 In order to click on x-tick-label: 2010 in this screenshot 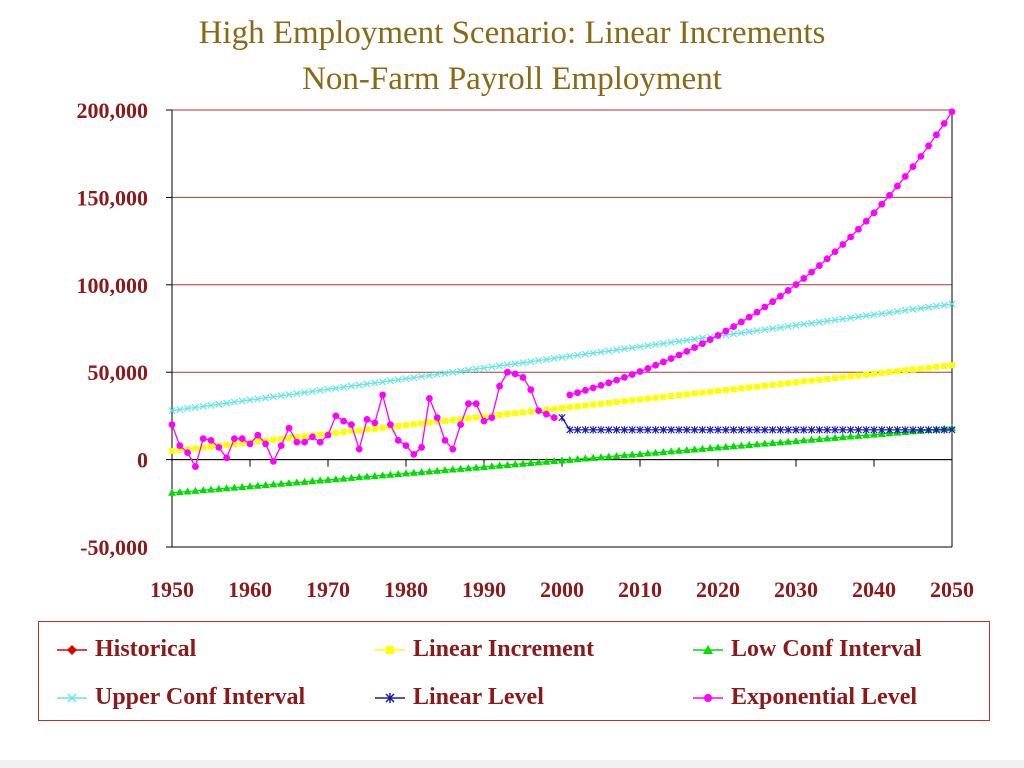, I will do `click(640, 589)`.